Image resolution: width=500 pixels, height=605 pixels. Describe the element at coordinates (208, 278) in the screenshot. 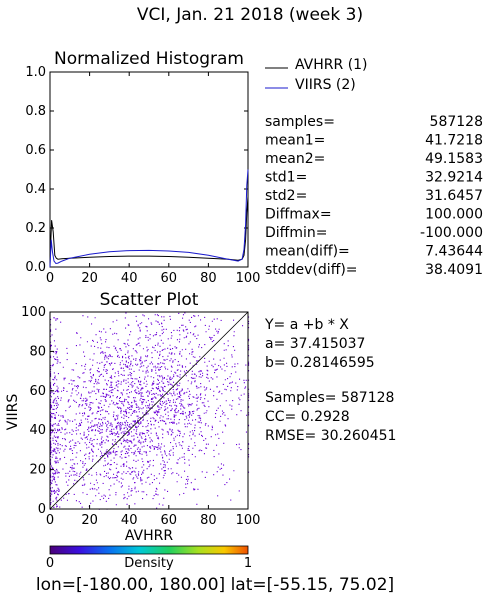

I see `histogram-x-tick-label: 80` at that location.